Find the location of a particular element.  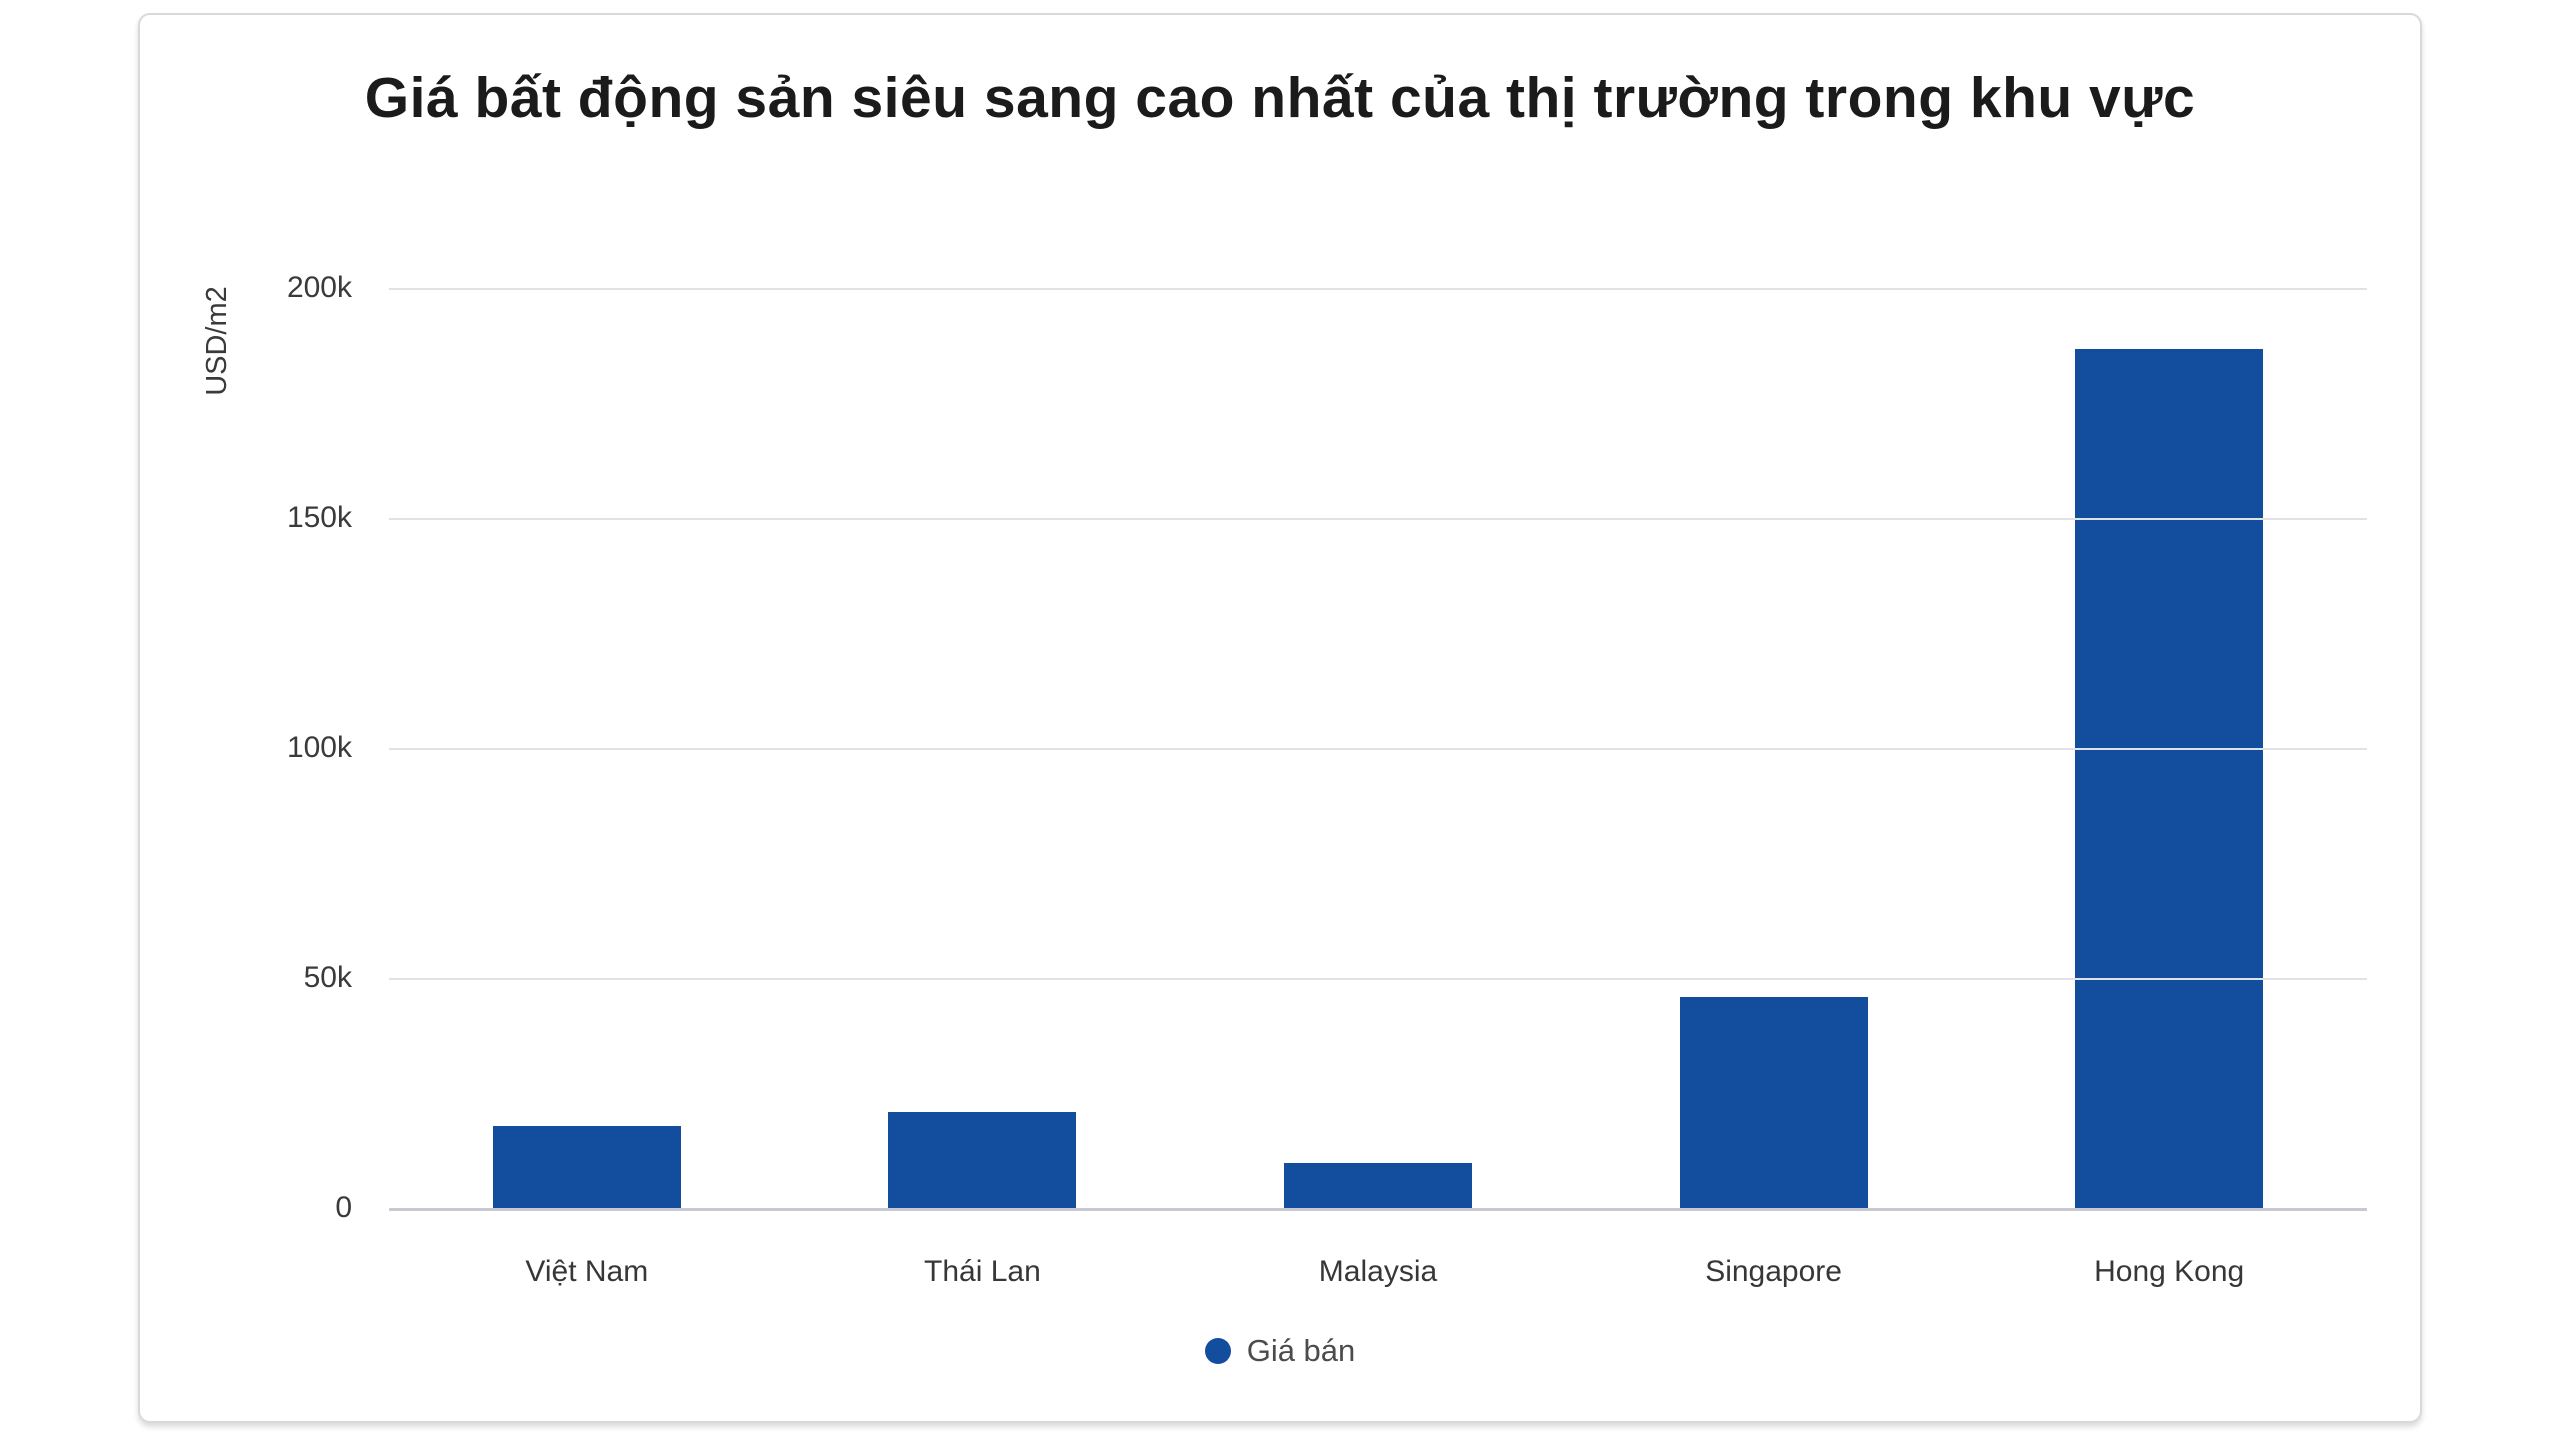

legend: Giá bán is located at coordinates (1280, 1351).